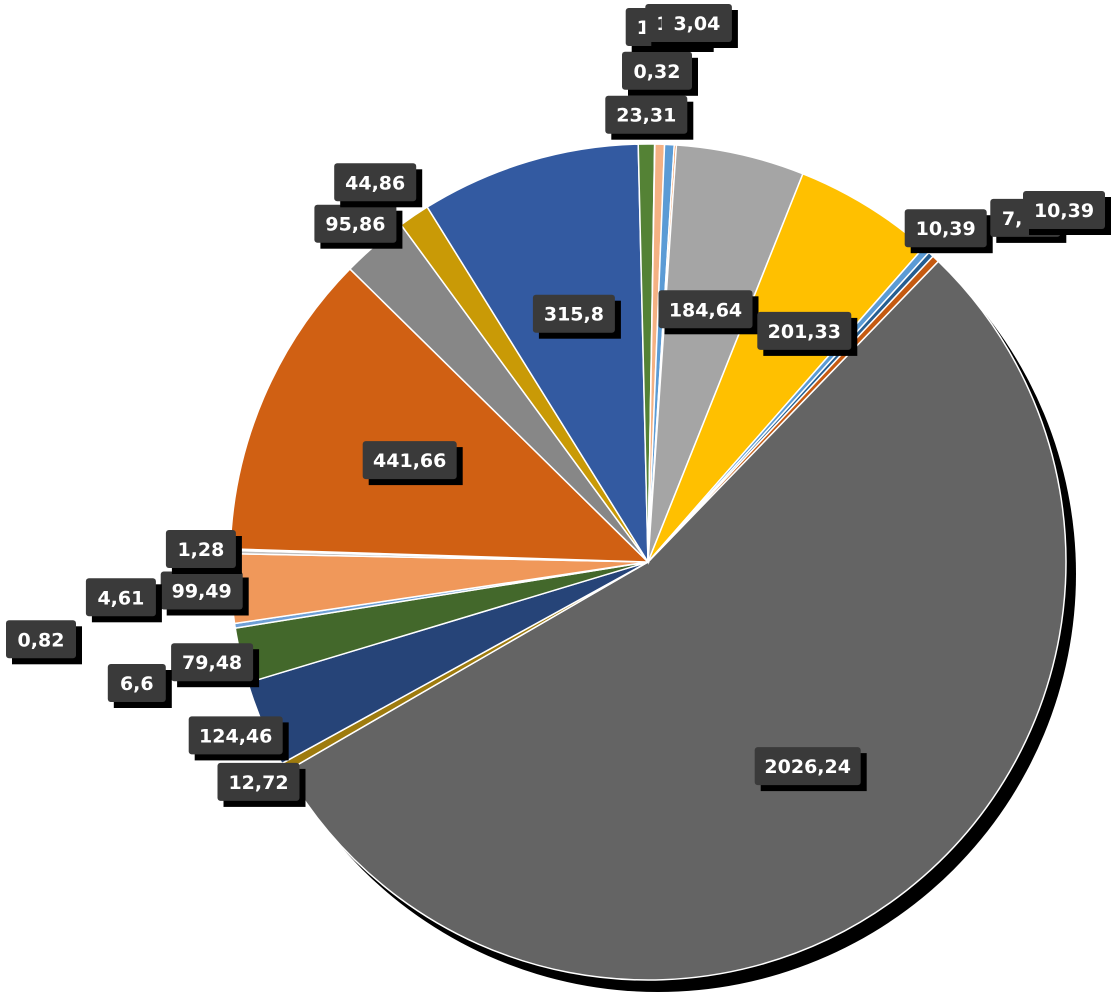 Image resolution: width=1119 pixels, height=996 pixels. I want to click on data-label-text: 12,72, so click(258, 783).